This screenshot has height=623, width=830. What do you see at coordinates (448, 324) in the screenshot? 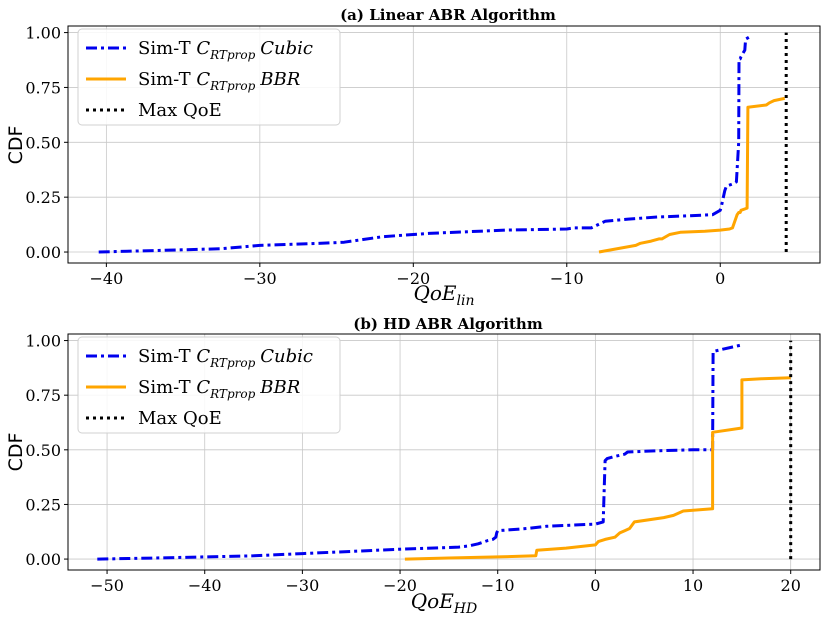
I see `panel-b-title: (b) HD ABR Algorithm` at bounding box center [448, 324].